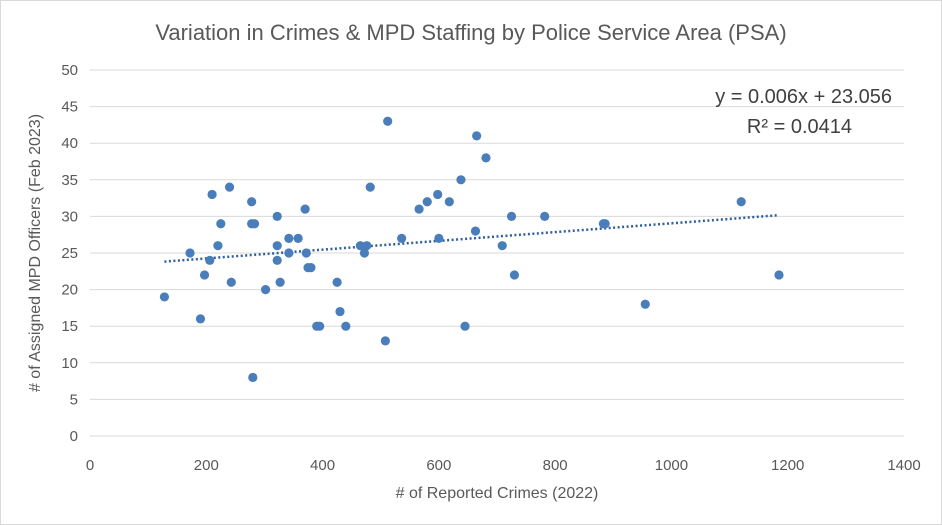 This screenshot has width=942, height=525. Describe the element at coordinates (35, 253) in the screenshot. I see `y-axis-title: # of Assigned MPD Officers (Feb 2023)` at that location.